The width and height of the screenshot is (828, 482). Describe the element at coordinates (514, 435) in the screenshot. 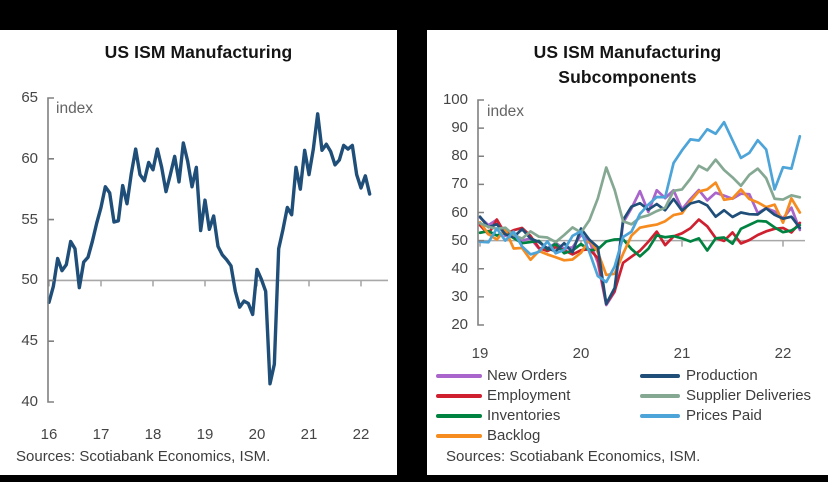

I see `legend-label-backlog: Backlog` at that location.